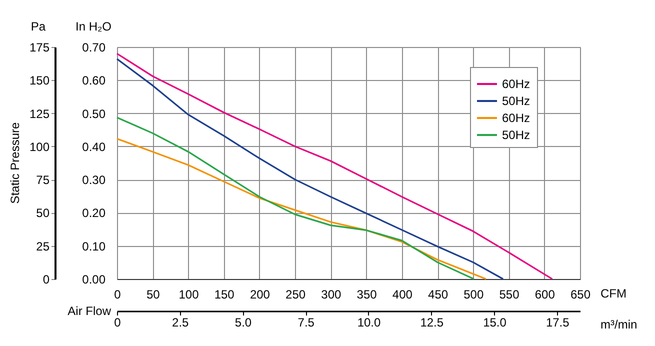 This screenshot has height=346, width=655. Describe the element at coordinates (118, 295) in the screenshot. I see `x-tick-label: 0` at that location.